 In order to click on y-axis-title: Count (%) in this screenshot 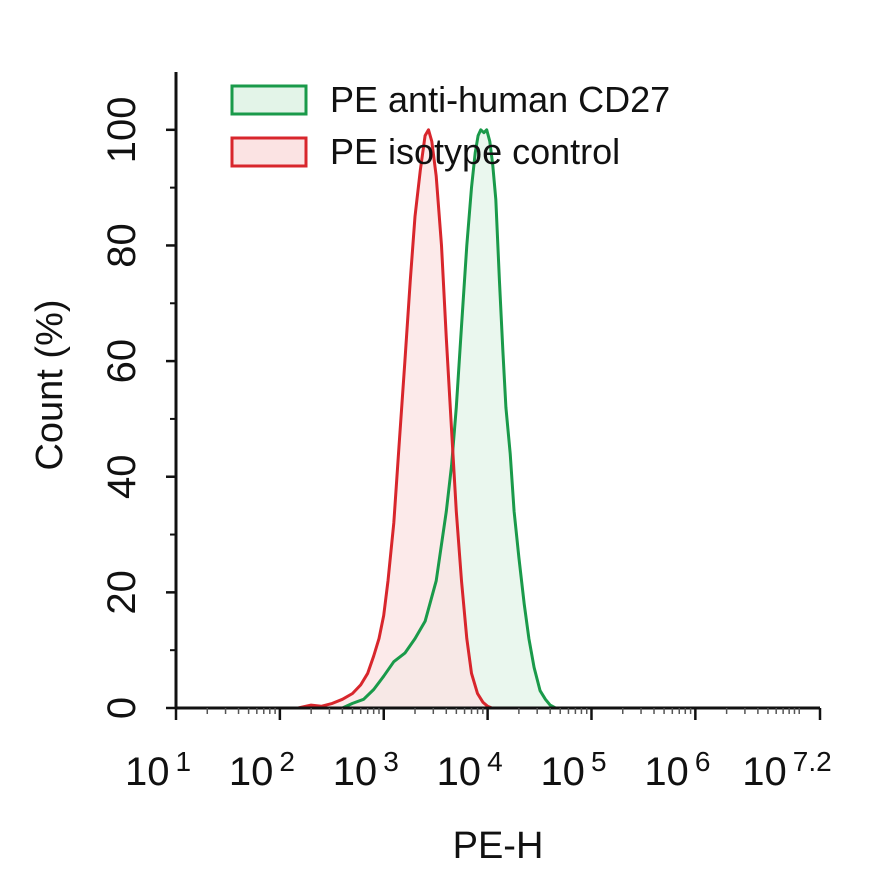, I will do `click(50, 384)`.